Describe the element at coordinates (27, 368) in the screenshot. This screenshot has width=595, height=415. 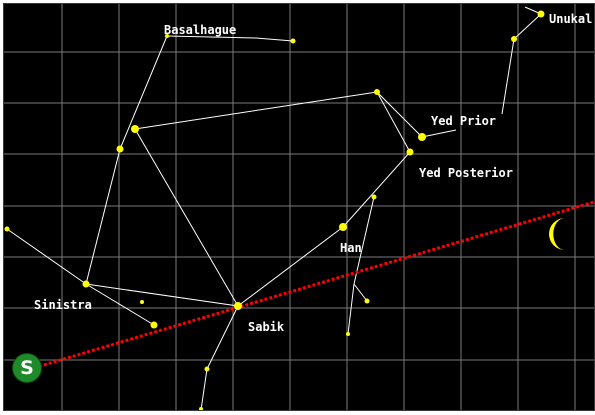
I see `sun-marker-icon: S` at that location.